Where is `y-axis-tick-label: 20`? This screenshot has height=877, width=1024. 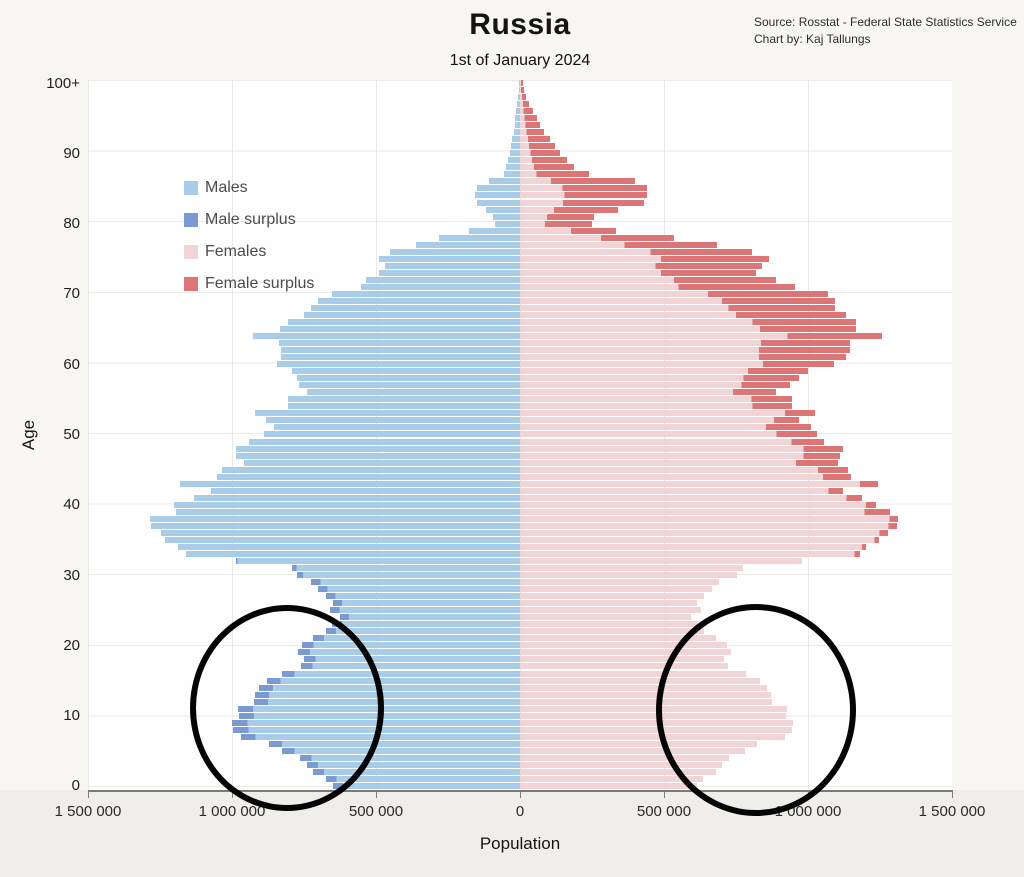
y-axis-tick-label: 20 is located at coordinates (71, 645).